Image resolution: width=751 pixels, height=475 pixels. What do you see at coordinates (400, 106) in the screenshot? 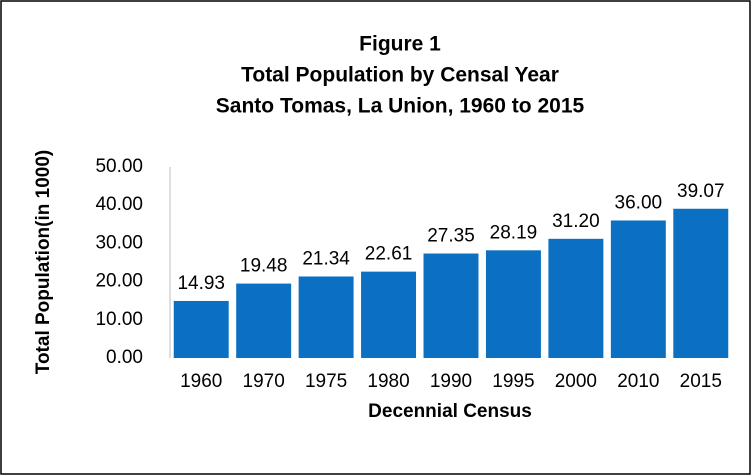
I see `chart-title: Santo Tomas, La Union, 1960 to 2015` at bounding box center [400, 106].